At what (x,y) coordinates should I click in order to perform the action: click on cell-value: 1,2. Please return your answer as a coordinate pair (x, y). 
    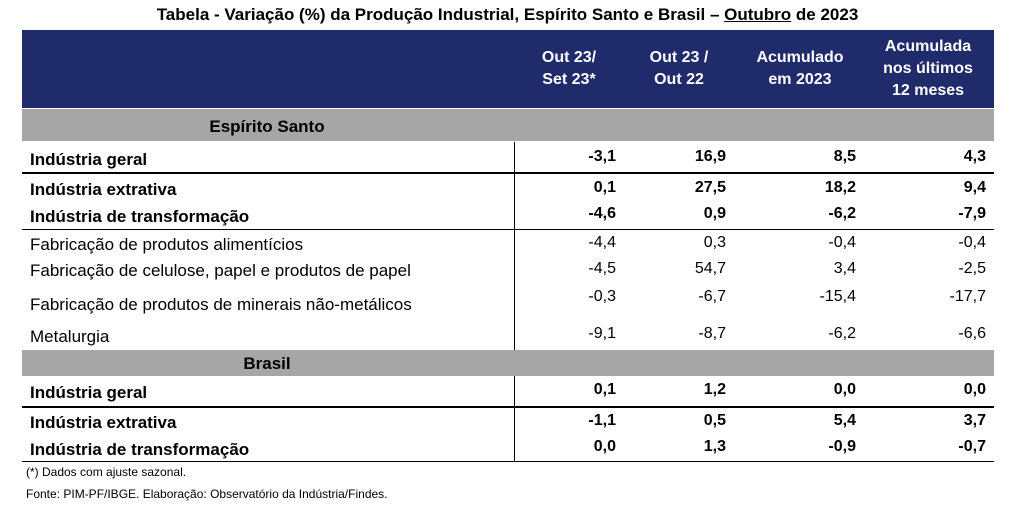
    Looking at the image, I should click on (714, 389).